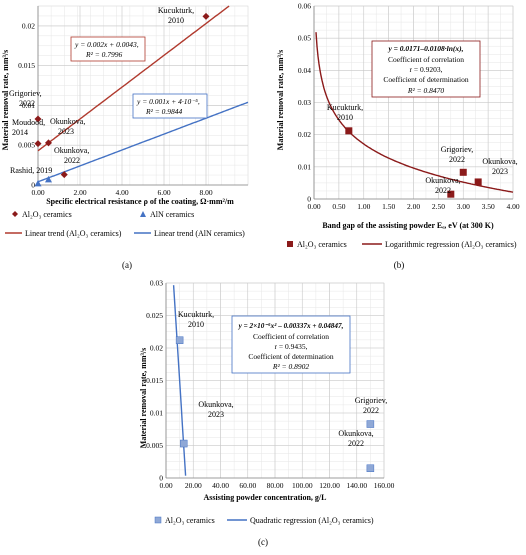 The image size is (526, 555). I want to click on chart-b-point-label: Grigoriev,, so click(457, 149).